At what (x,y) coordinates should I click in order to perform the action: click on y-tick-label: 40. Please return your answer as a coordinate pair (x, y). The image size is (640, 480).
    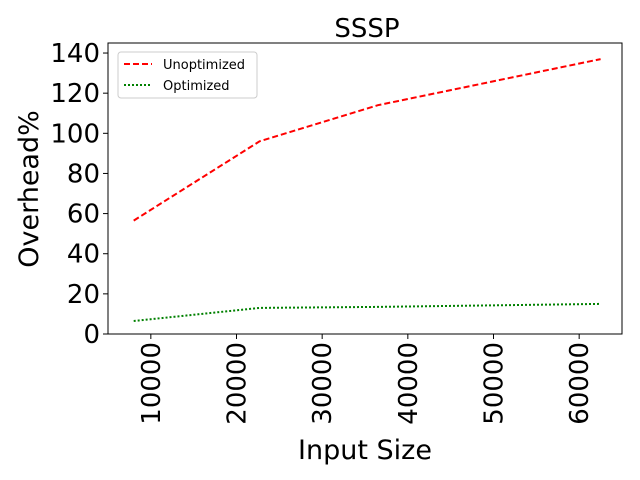
    Looking at the image, I should click on (83, 255).